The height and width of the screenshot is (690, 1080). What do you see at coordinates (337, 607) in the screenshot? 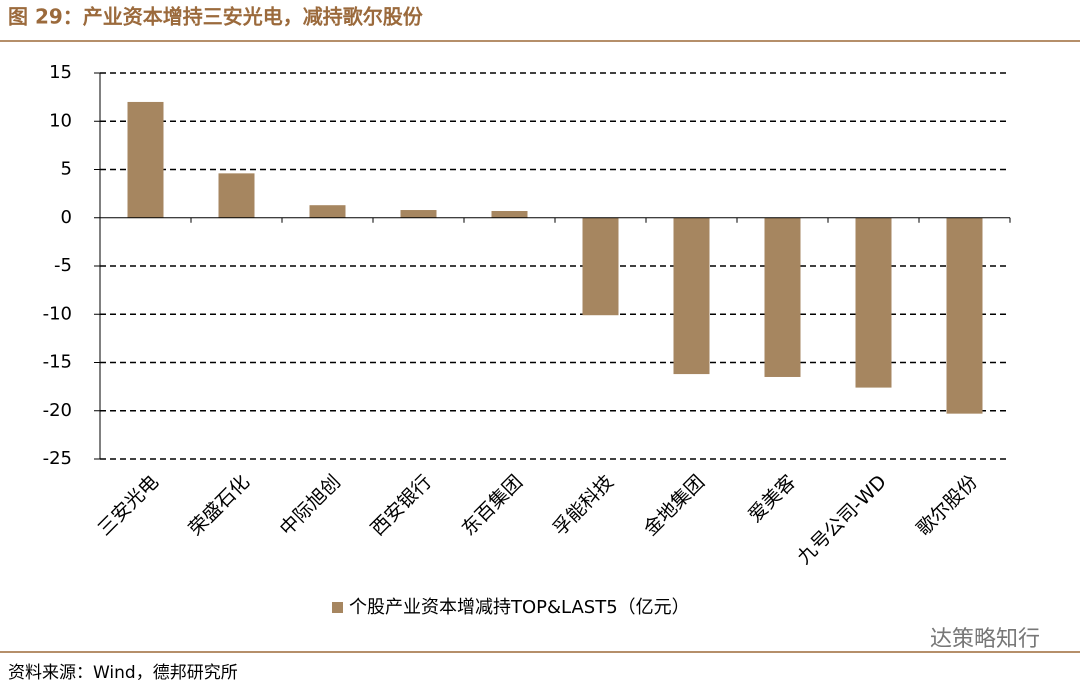
I see `legend-swatch` at bounding box center [337, 607].